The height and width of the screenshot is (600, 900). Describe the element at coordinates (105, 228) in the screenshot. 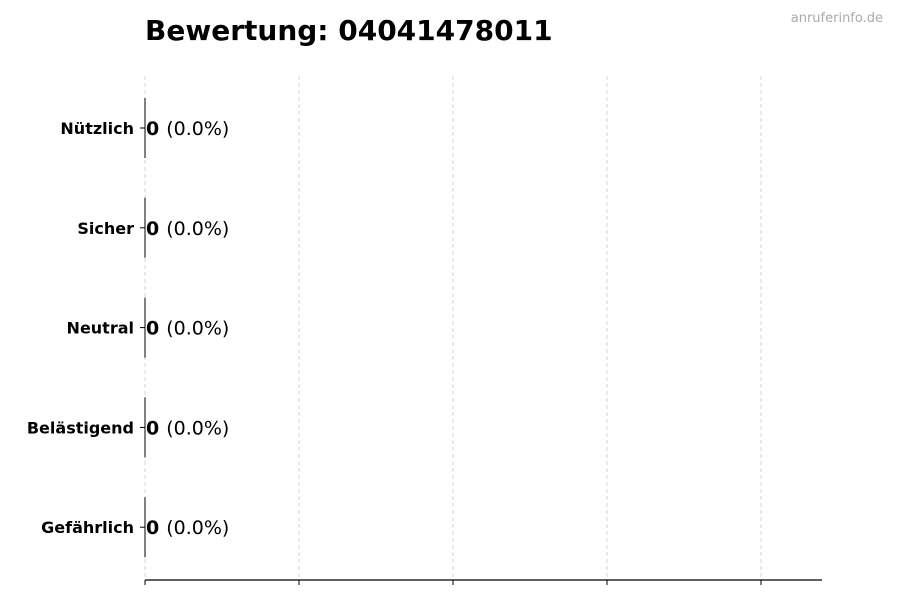

I see `category-label: Sicher` at that location.